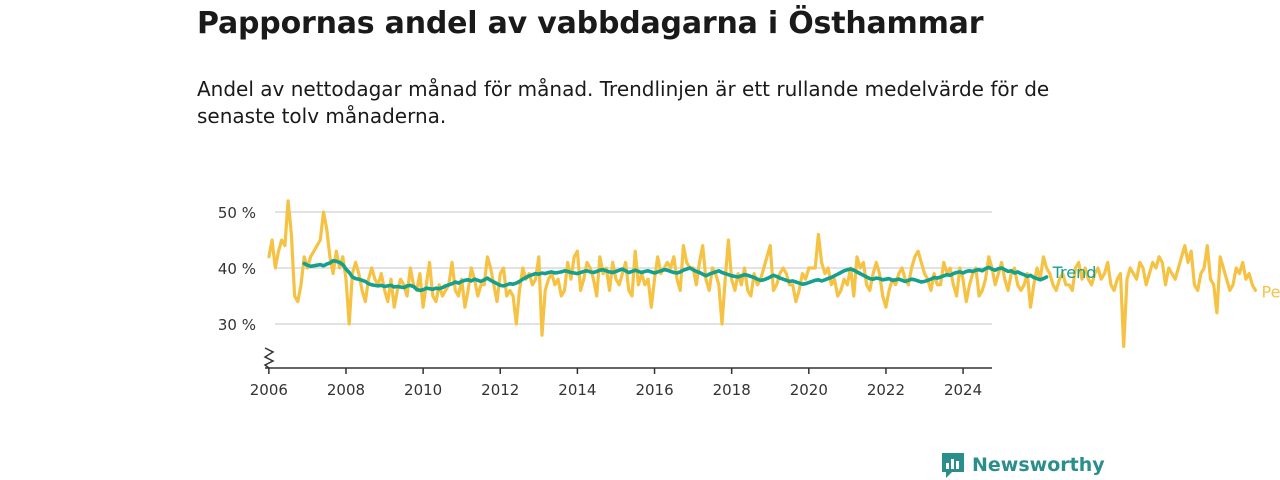 The image size is (1280, 480). Describe the element at coordinates (423, 390) in the screenshot. I see `x-tick-label: 2010` at that location.